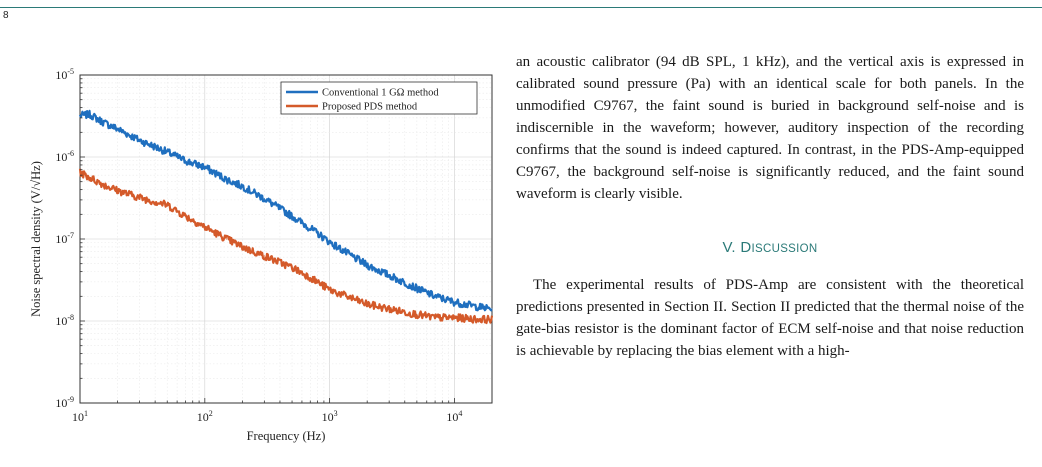 The width and height of the screenshot is (1042, 467). What do you see at coordinates (80, 416) in the screenshot?
I see `x-tick-label: 10¹` at bounding box center [80, 416].